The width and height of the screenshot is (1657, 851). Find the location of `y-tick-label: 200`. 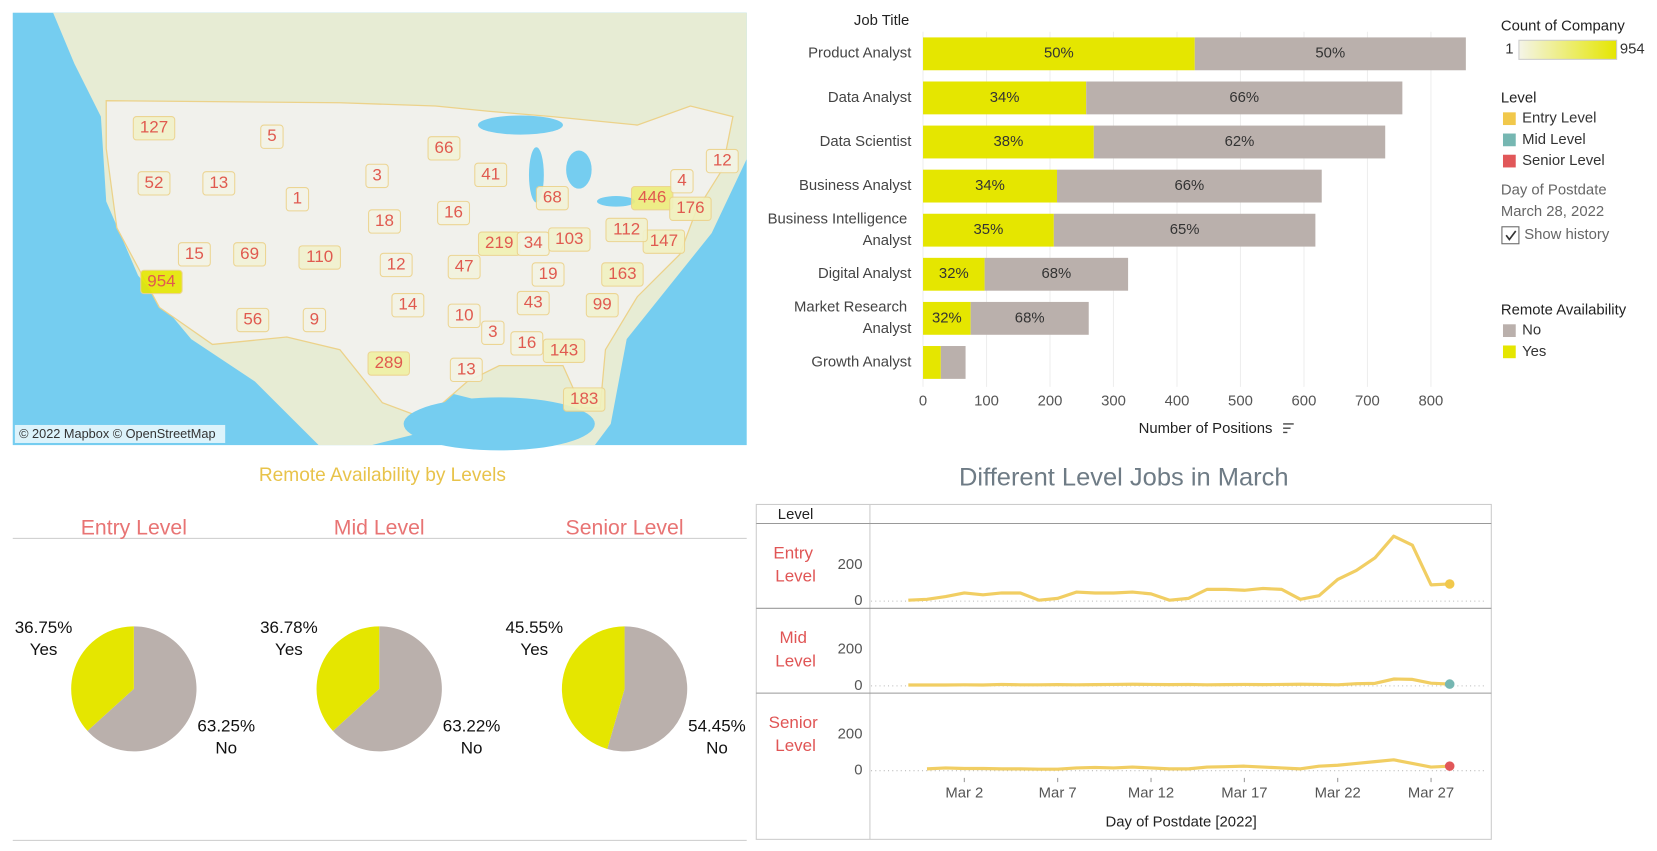

y-tick-label: 200 is located at coordinates (850, 735).